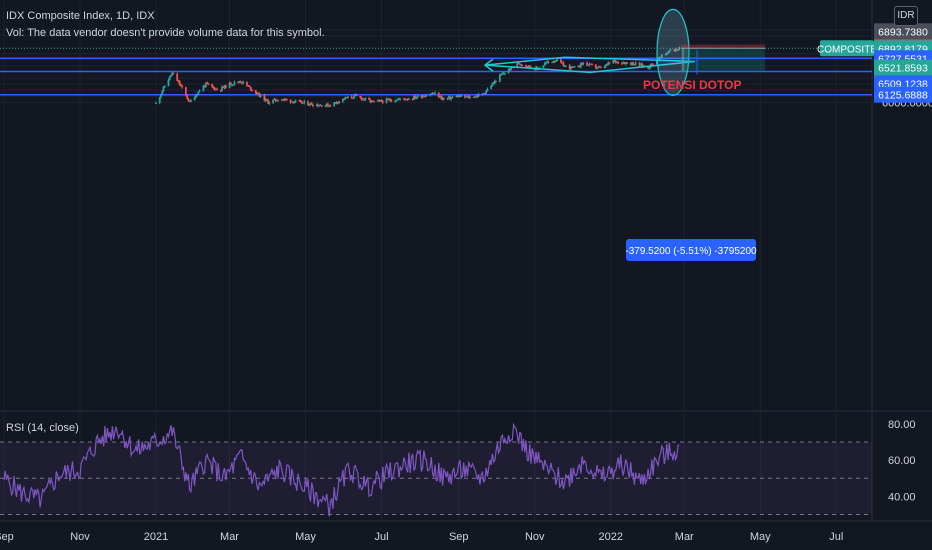 This screenshot has height=550, width=932. Describe the element at coordinates (611, 537) in the screenshot. I see `x-tick-label: 2022` at that location.